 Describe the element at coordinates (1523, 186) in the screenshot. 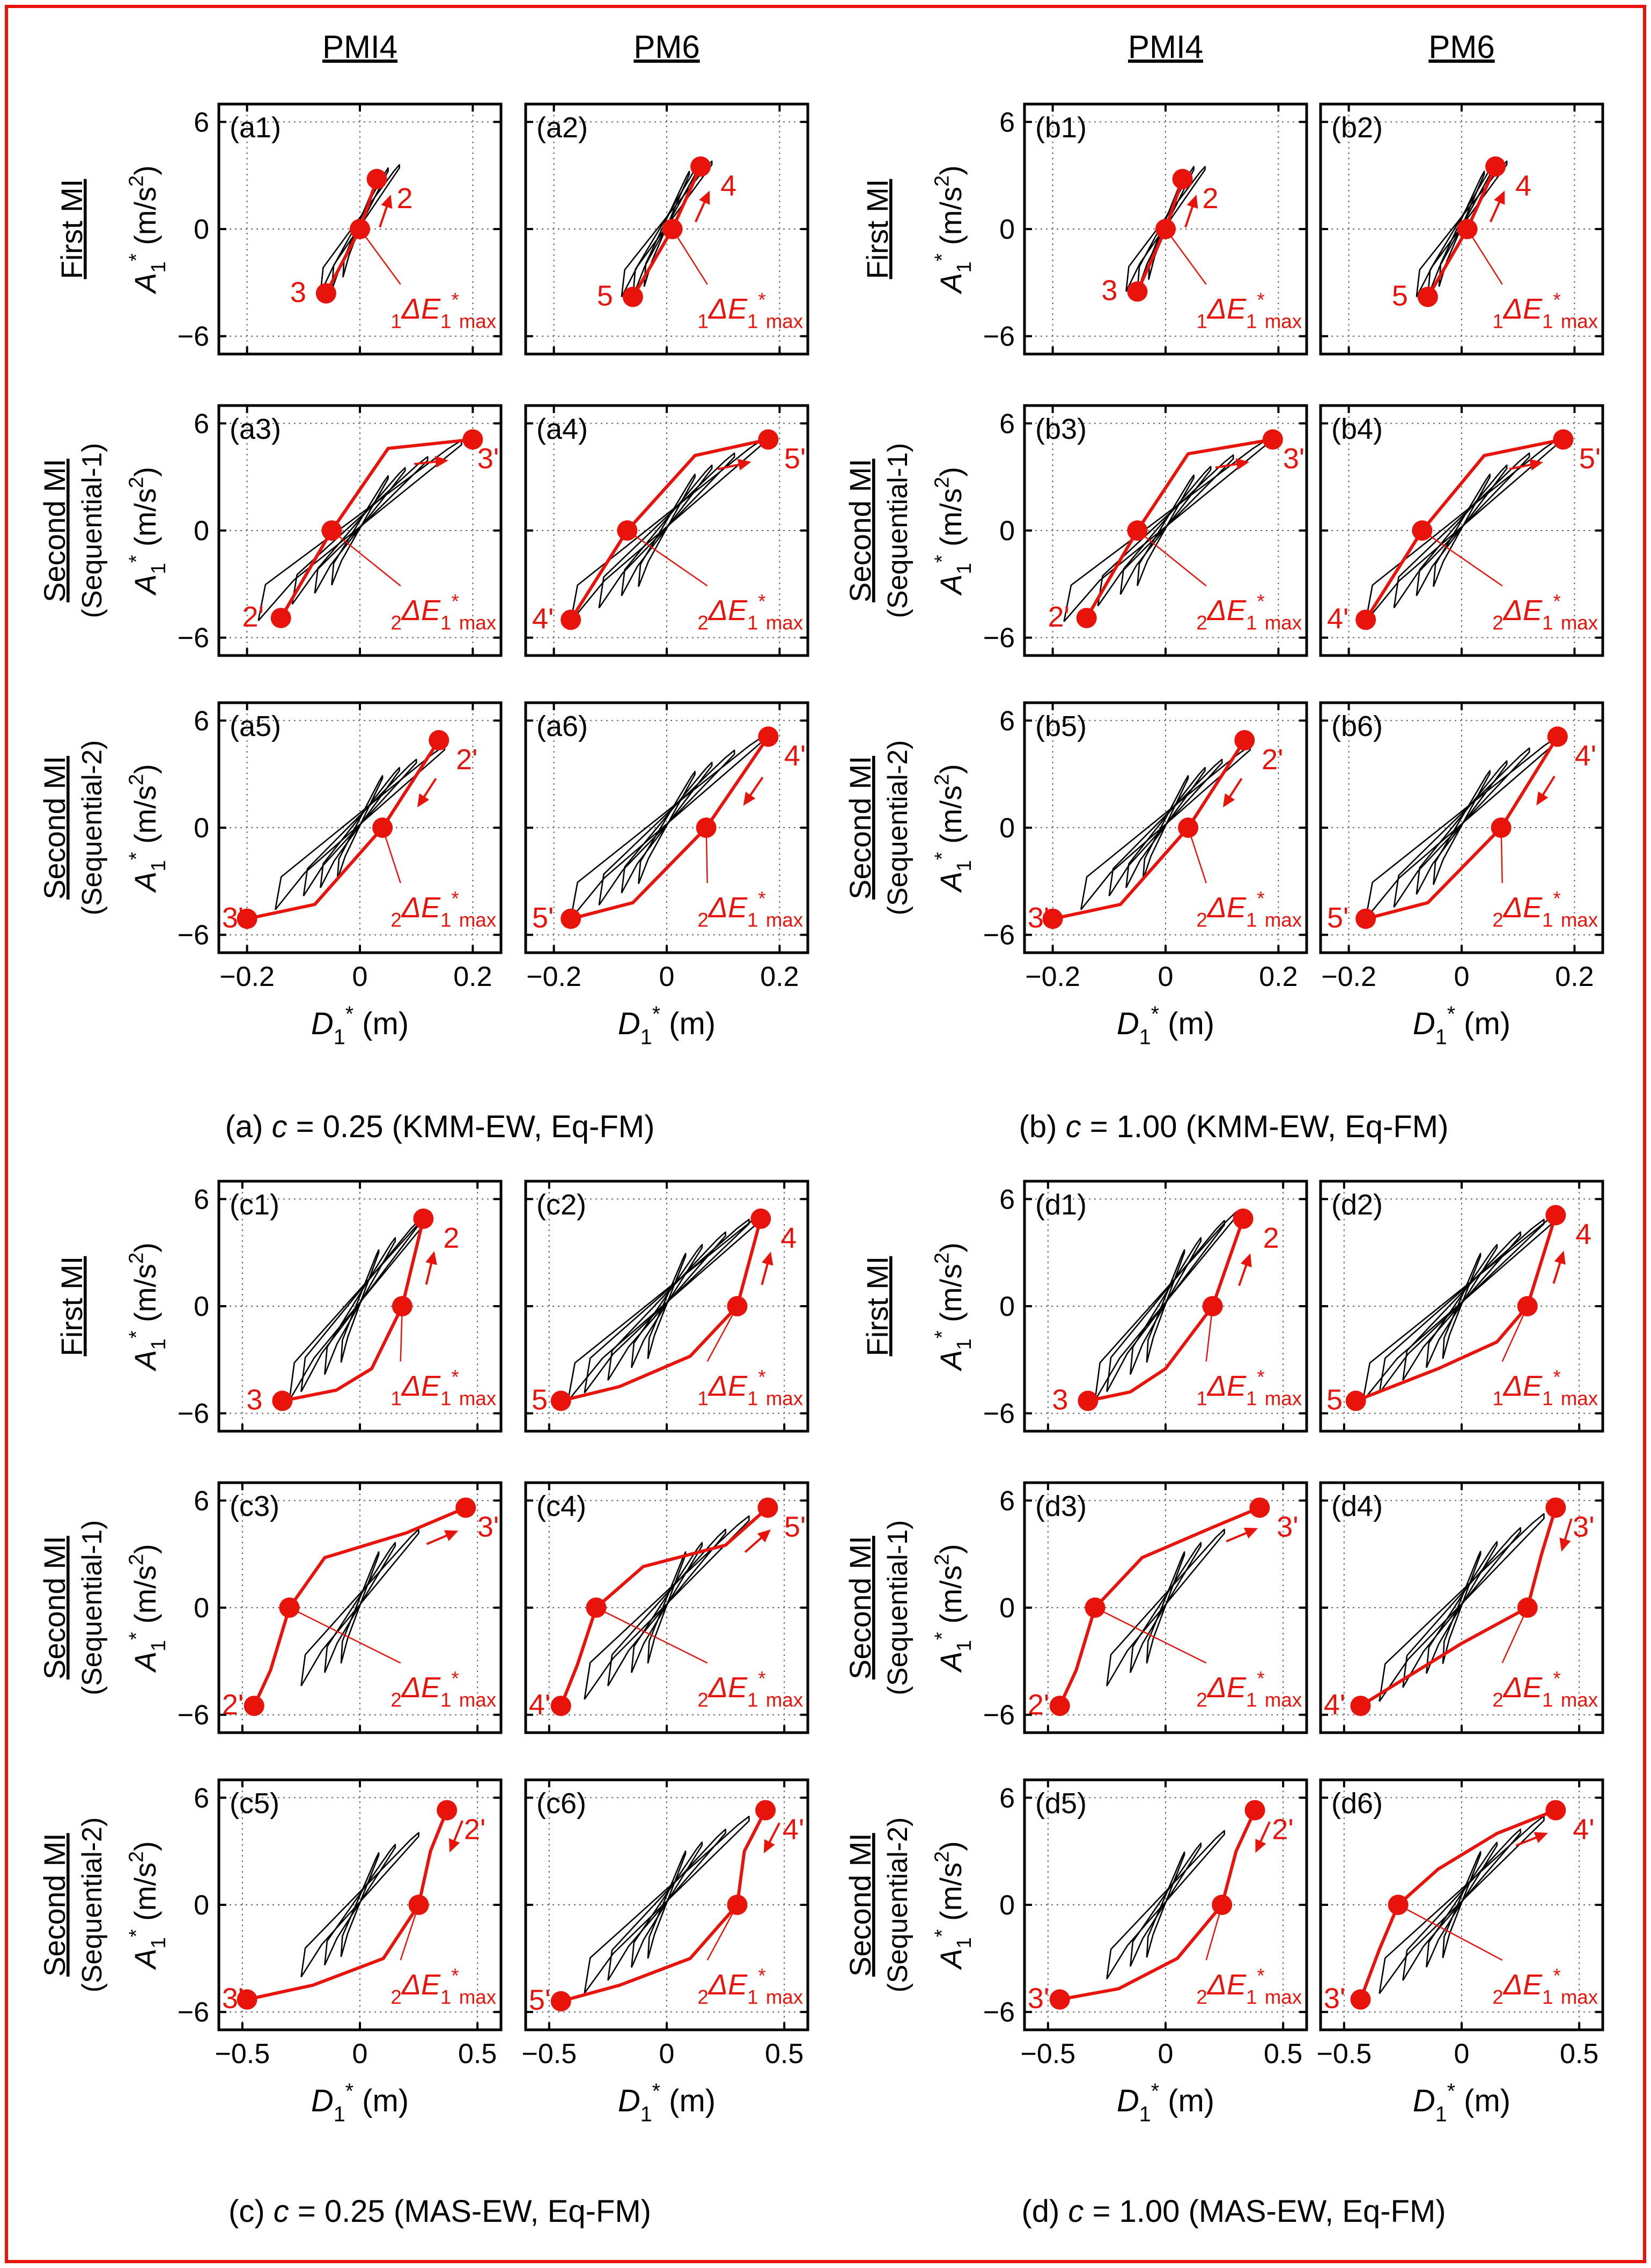

I see `peak-label: 4` at that location.